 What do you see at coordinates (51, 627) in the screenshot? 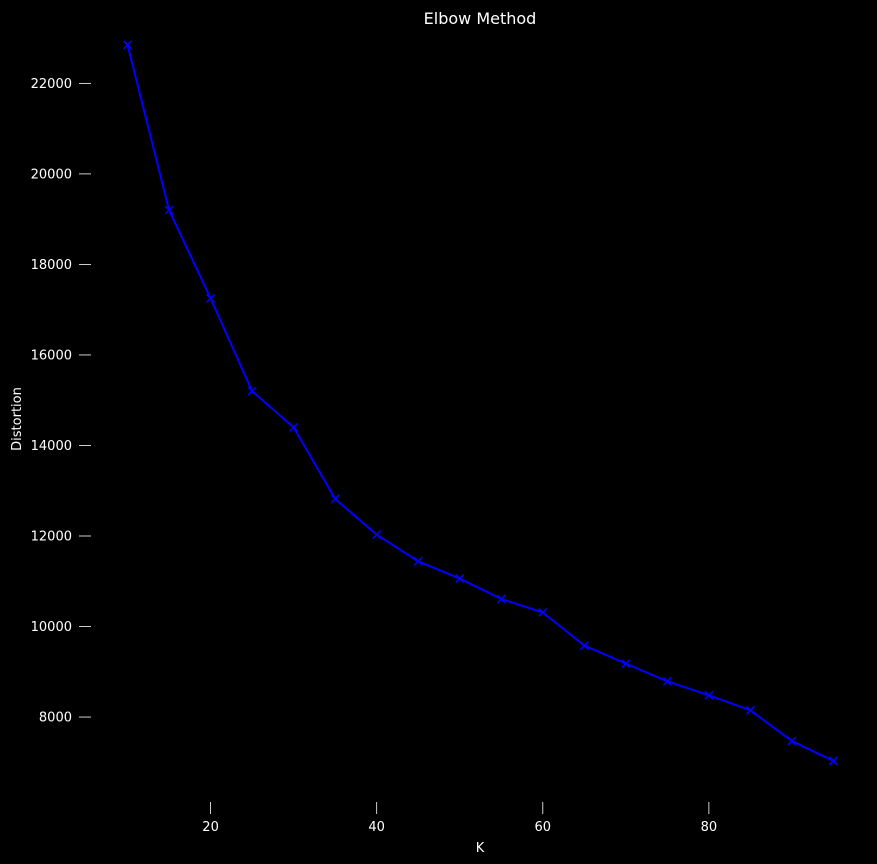
I see `y-tick-label-10000: 10000` at bounding box center [51, 627].